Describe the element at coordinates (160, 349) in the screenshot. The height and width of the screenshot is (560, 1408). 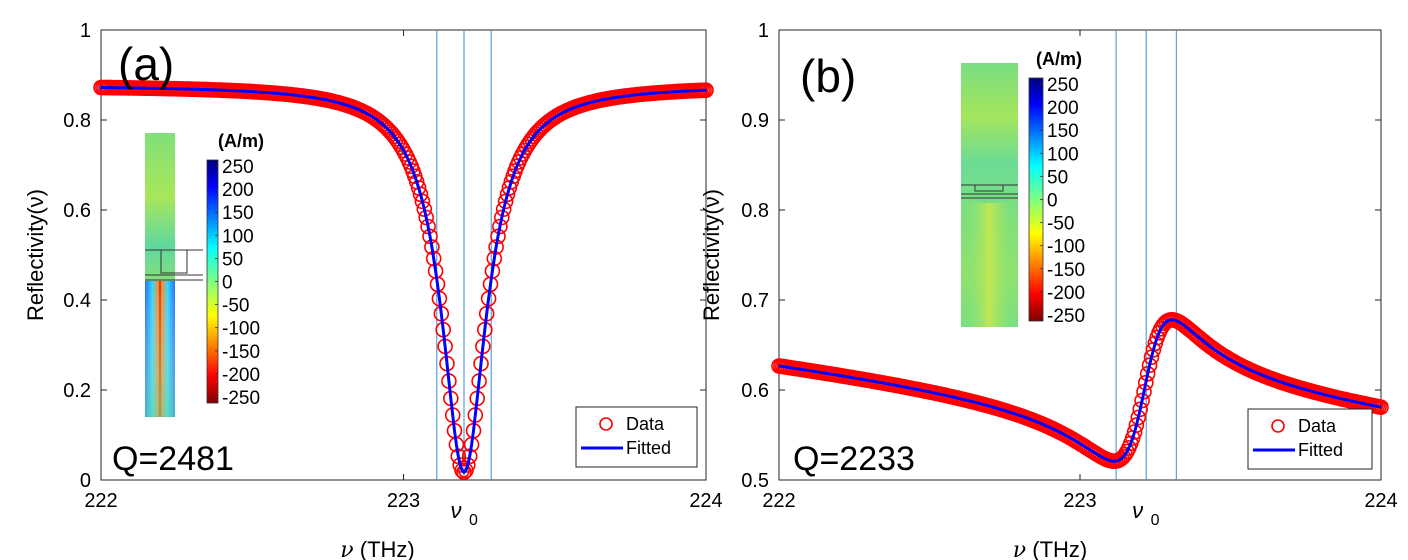
I see `field-image-fade` at that location.